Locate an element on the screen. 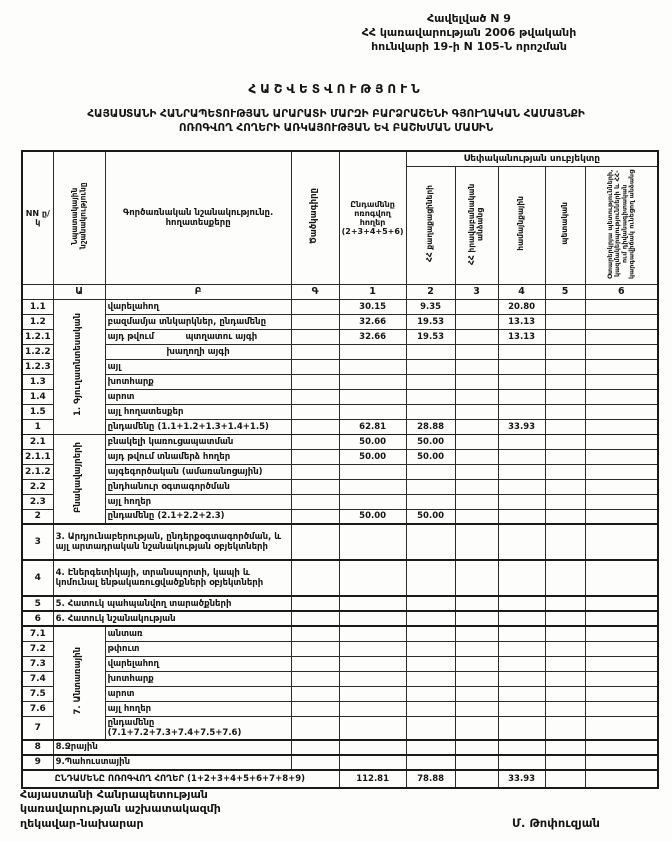 This screenshot has height=842, width=672. group-label-cell: 7. Անտառային is located at coordinates (79, 682).